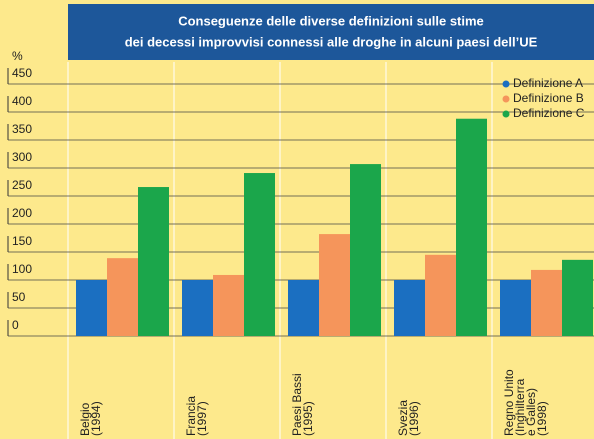 This screenshot has height=439, width=594. What do you see at coordinates (308, 418) in the screenshot?
I see `x-tick-label-line: (1995)` at bounding box center [308, 418].